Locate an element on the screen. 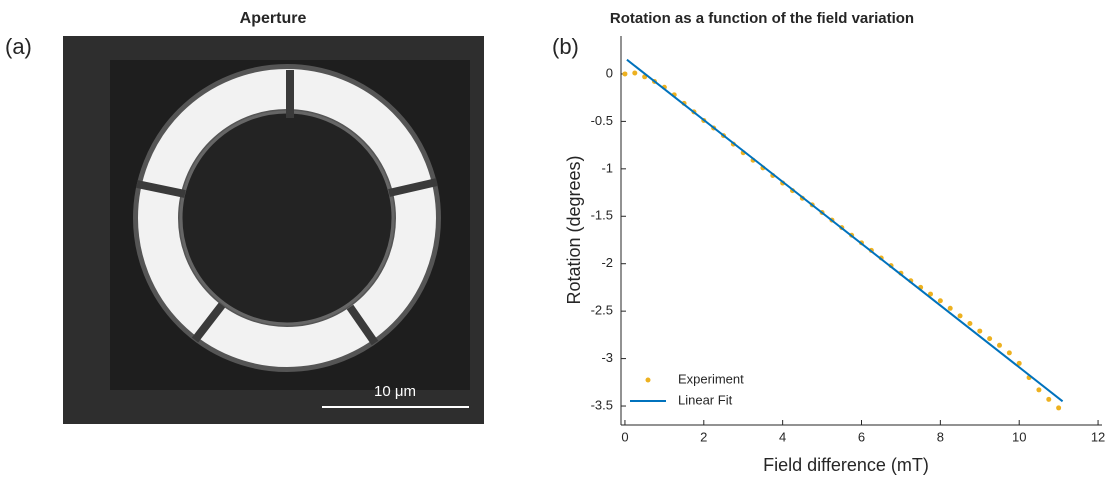 The height and width of the screenshot is (479, 1109). x-tick-label: 12 is located at coordinates (1098, 436).